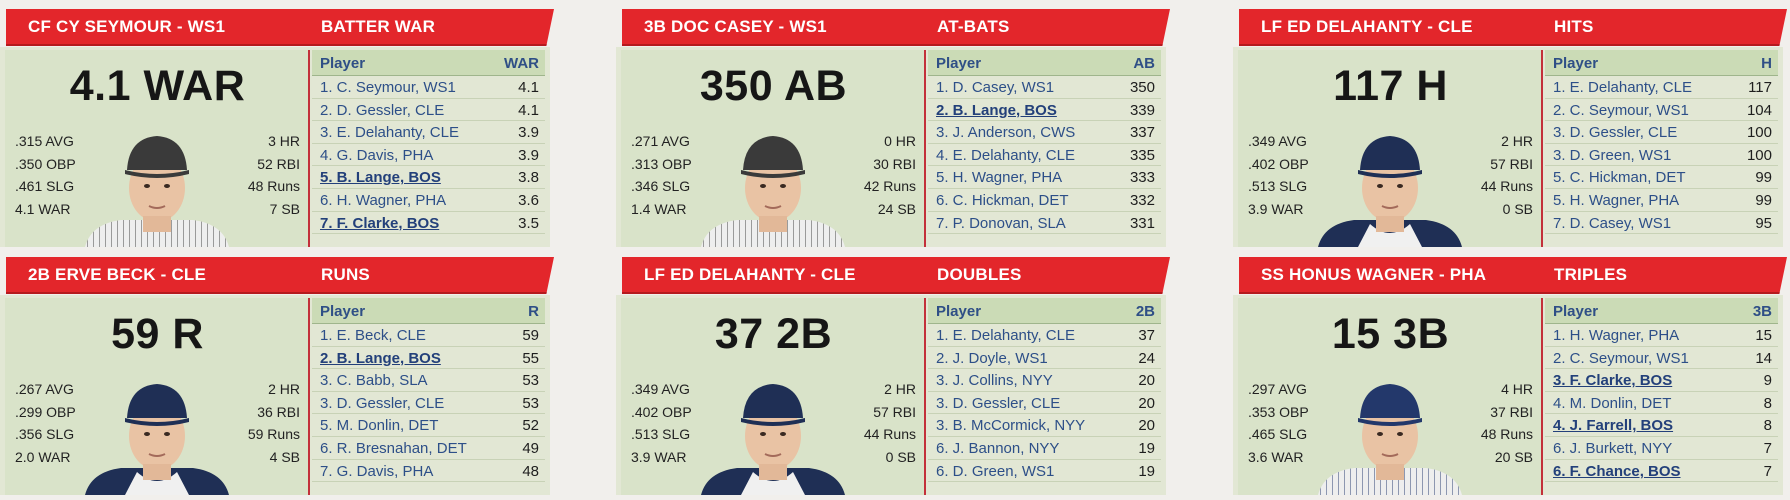 The image size is (1790, 500). I want to click on table-row: 3. C. Babb, SLA 53, so click(428, 380).